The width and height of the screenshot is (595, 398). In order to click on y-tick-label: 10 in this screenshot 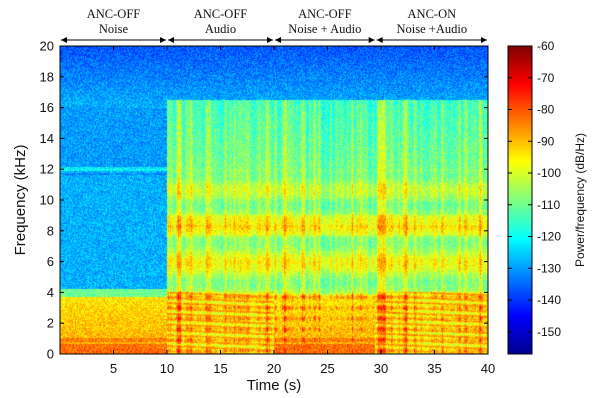, I will do `click(47, 200)`.